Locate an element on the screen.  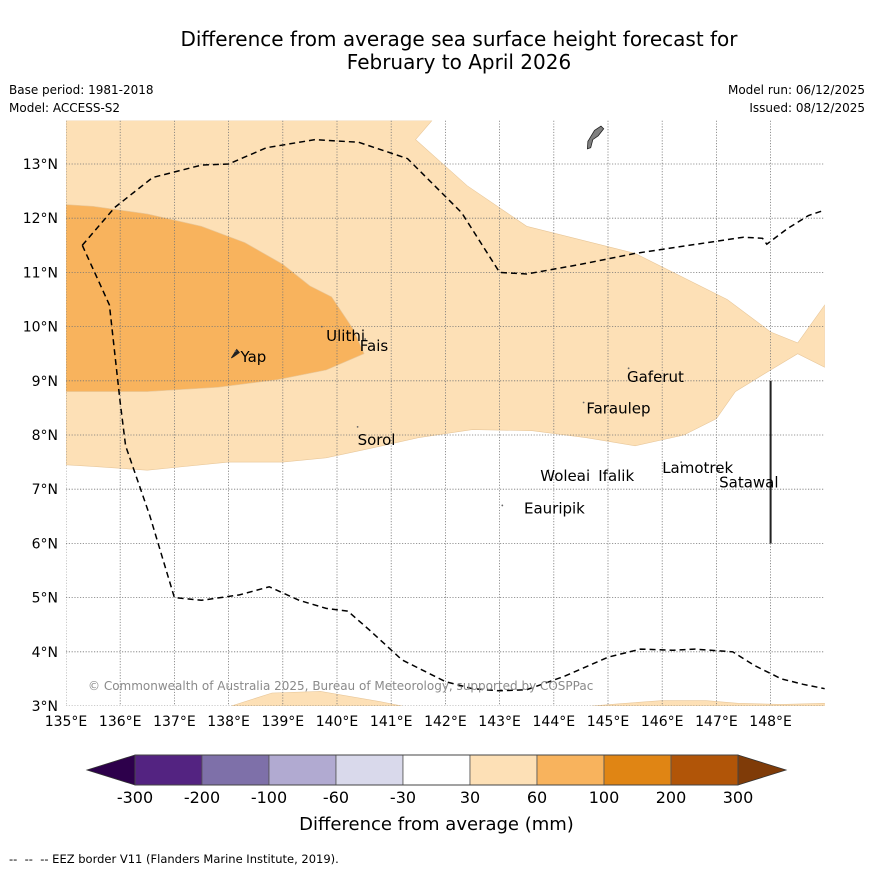
x-tick-label: 144°E is located at coordinates (554, 722).